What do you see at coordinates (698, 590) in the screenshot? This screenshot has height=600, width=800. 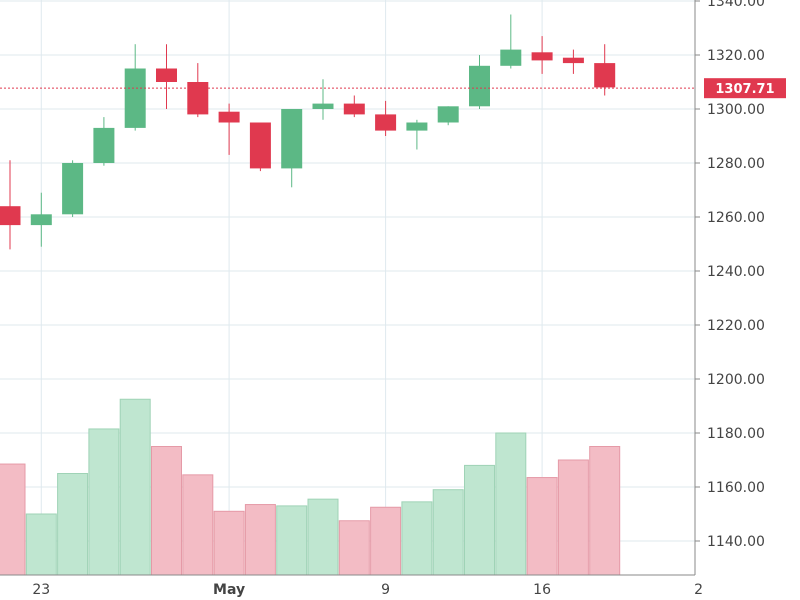 I see `date-tick-label: 2` at bounding box center [698, 590].